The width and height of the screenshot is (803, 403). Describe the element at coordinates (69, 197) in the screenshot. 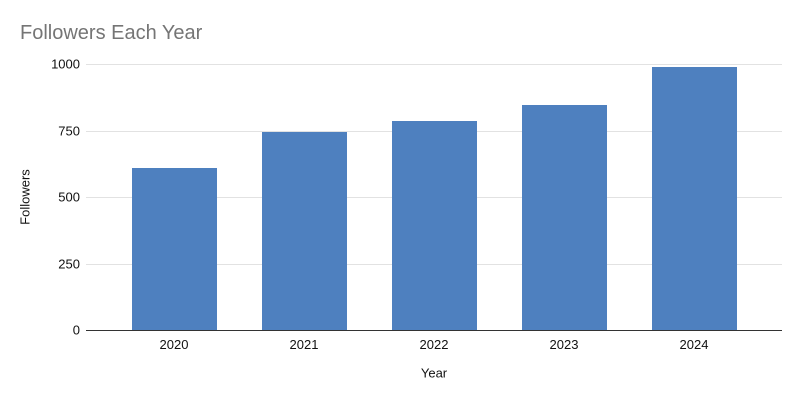

I see `y-tick-label: 500` at that location.